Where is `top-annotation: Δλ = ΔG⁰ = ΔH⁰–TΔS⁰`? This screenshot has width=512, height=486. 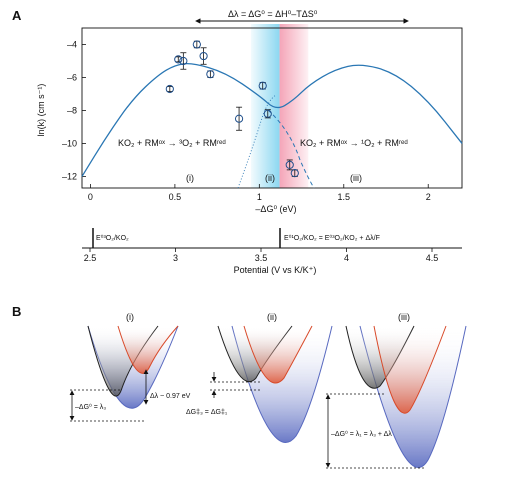 top-annotation: Δλ = ΔG⁰ = ΔH⁰–TΔS⁰ is located at coordinates (273, 14).